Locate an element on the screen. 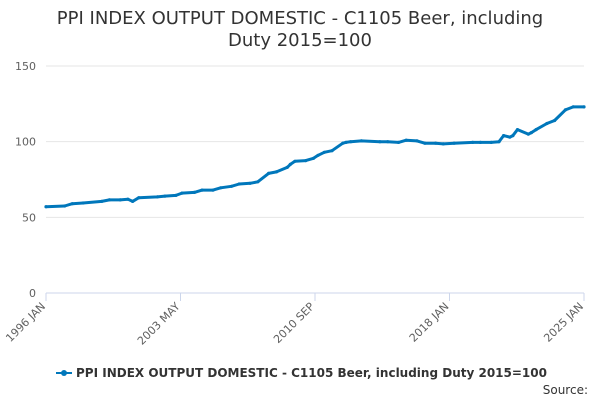  y-axis-ticks: 0 50 100 150 is located at coordinates (25, 180).